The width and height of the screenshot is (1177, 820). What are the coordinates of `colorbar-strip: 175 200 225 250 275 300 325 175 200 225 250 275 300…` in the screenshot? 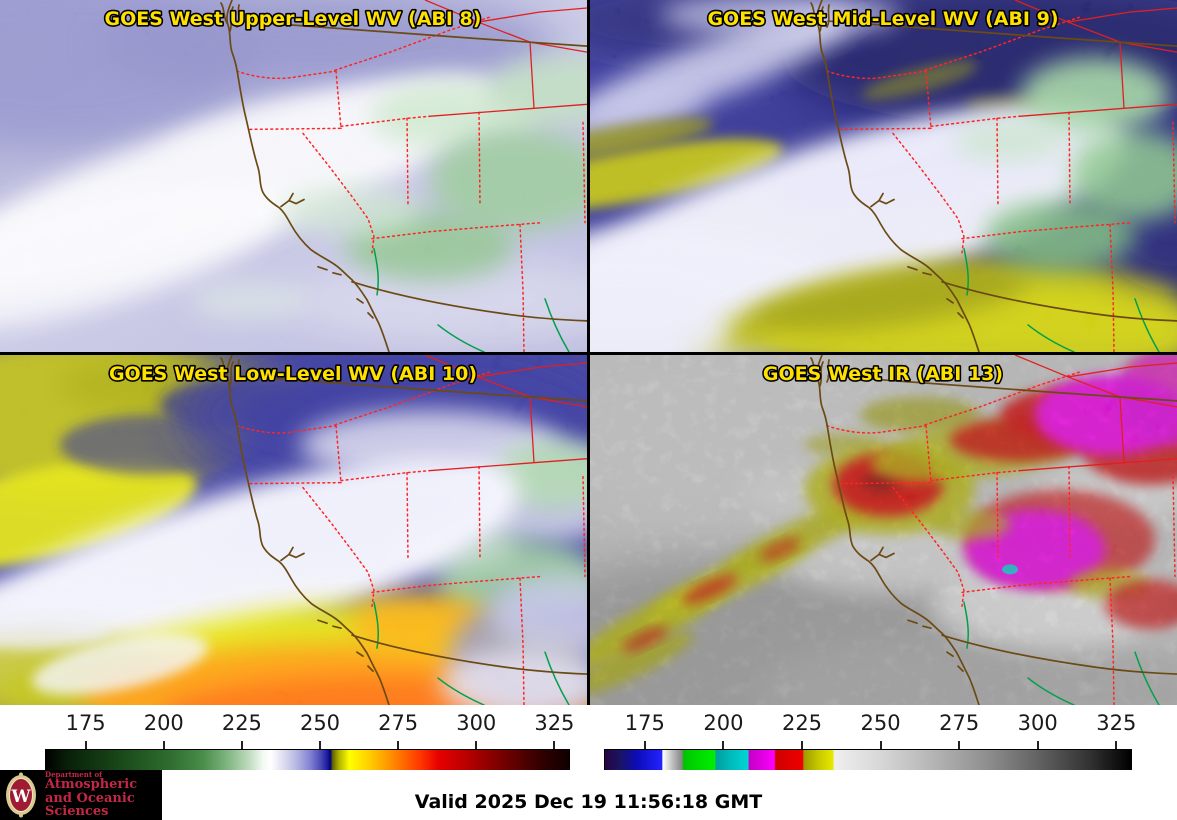 It's located at (588, 738).